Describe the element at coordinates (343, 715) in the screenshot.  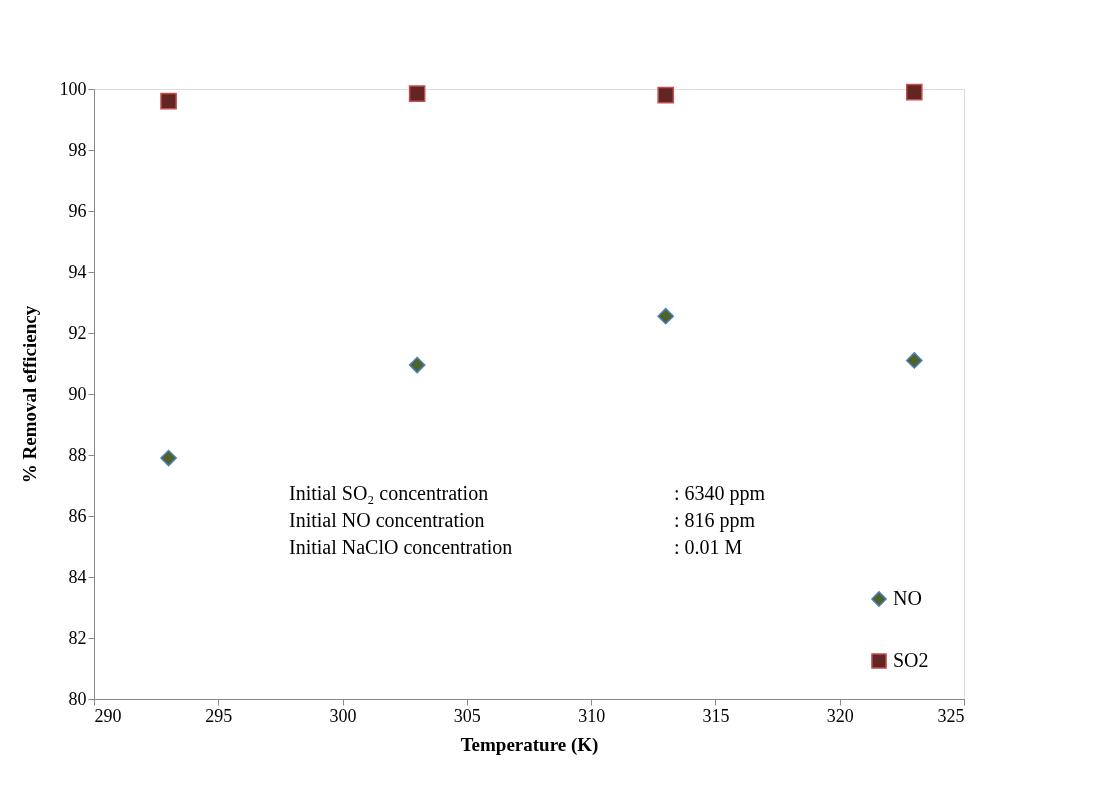
I see `x-tick-label: 300` at that location.